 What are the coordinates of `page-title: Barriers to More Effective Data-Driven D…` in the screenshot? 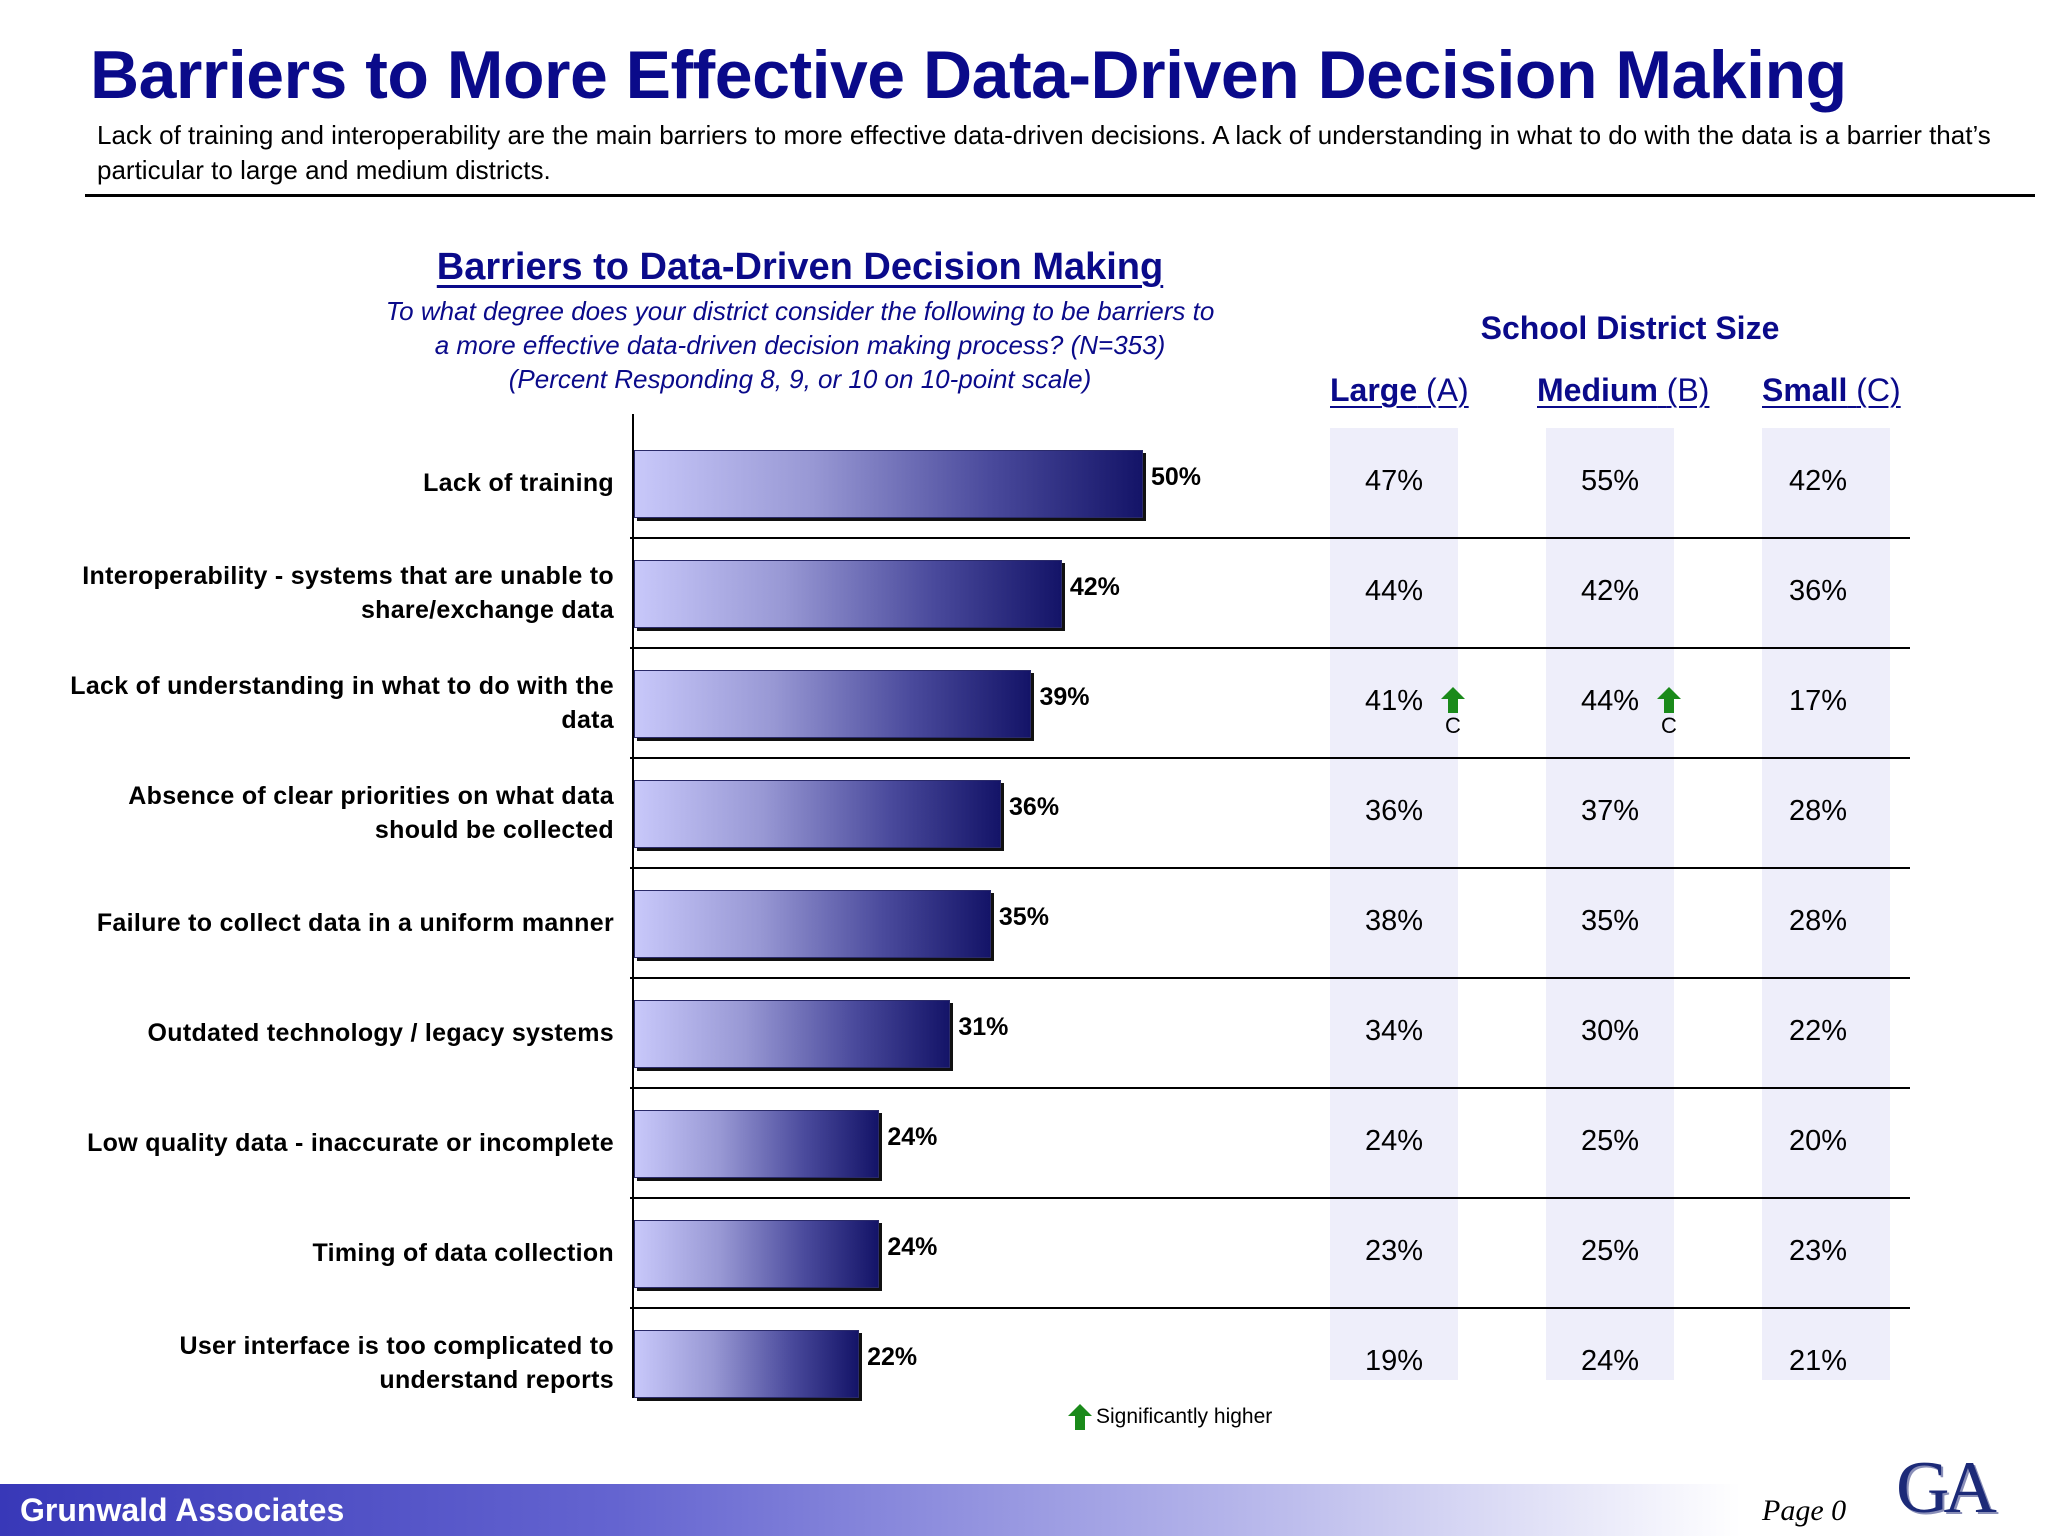 It's located at (968, 75).